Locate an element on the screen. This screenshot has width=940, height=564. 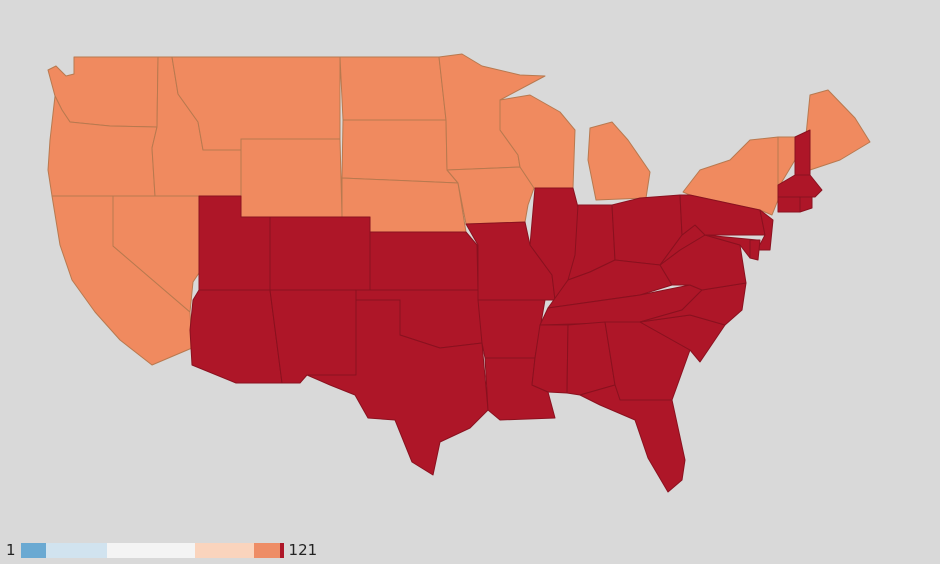
state-ct is located at coordinates (789, 204).